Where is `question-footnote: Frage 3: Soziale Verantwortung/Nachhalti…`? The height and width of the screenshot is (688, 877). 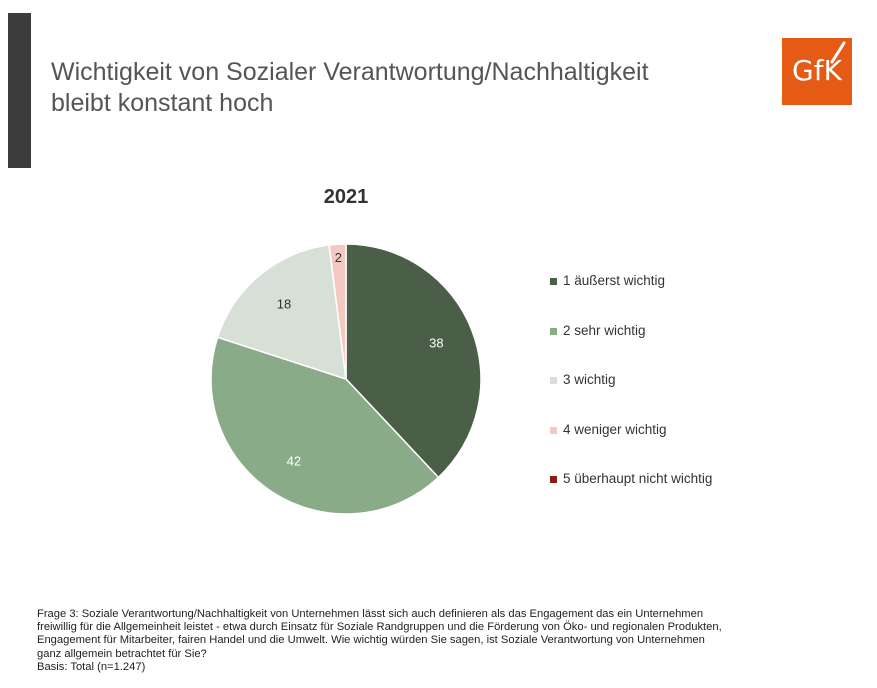 question-footnote: Frage 3: Soziale Verantwortung/Nachhalti… is located at coordinates (427, 641).